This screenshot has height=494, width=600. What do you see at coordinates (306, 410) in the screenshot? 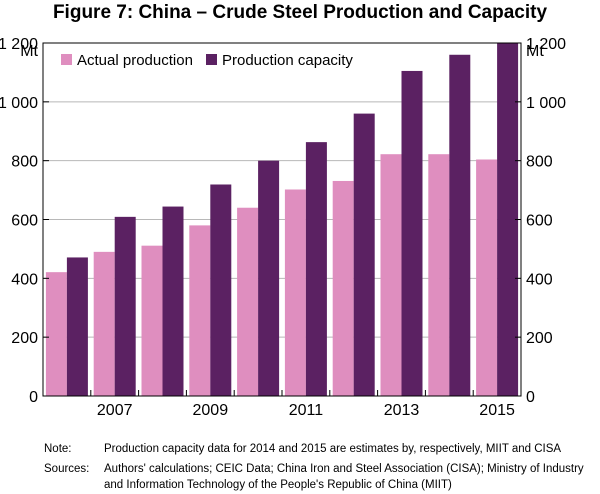
I see `x-tick-label: 2011` at bounding box center [306, 410].